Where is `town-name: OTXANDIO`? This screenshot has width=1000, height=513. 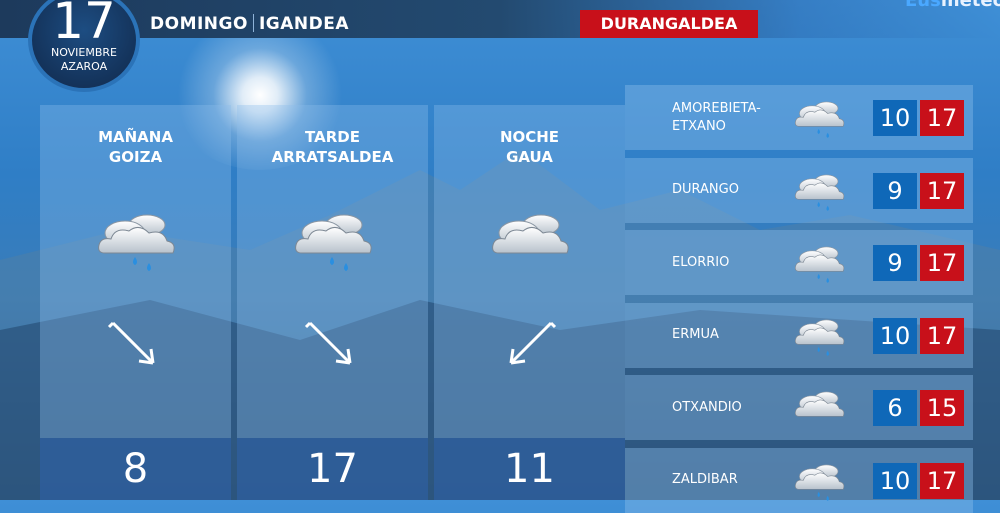 town-name: OTXANDIO is located at coordinates (707, 407).